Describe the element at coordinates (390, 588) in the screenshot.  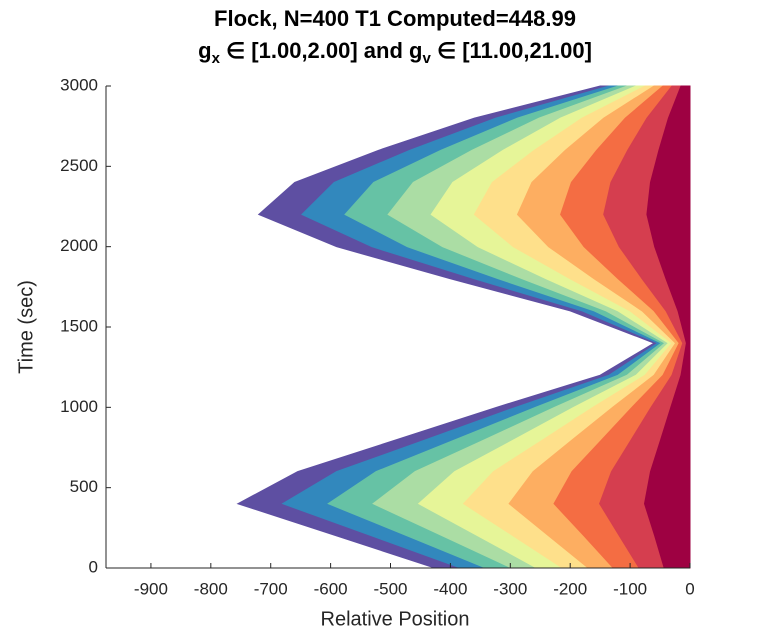
I see `x-tick-label: -500` at that location.